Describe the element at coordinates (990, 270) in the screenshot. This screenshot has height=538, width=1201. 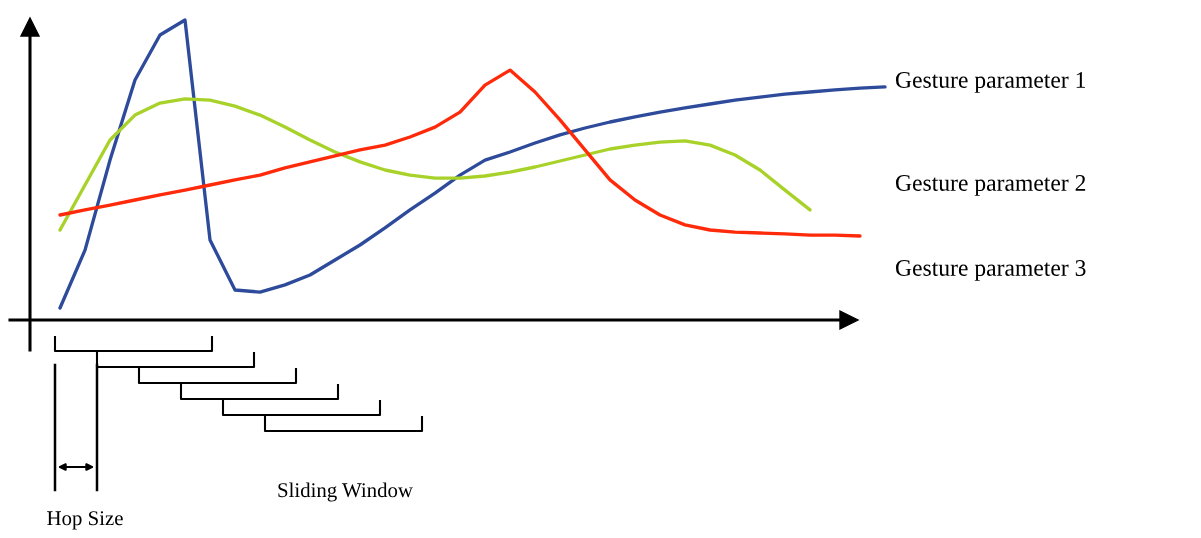
I see `series-label: Gesture parameter 3` at that location.